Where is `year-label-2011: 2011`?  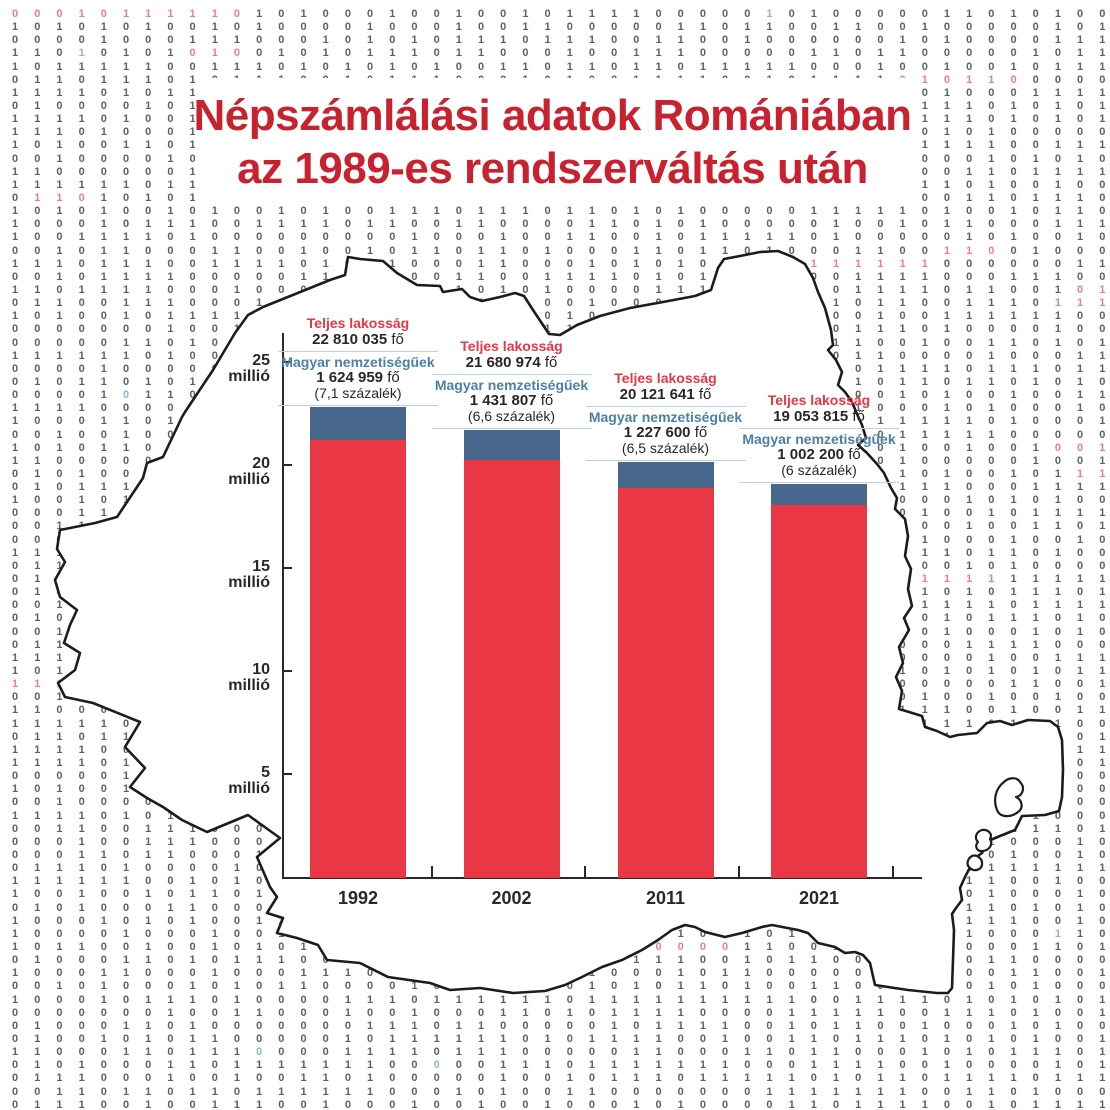 year-label-2011: 2011 is located at coordinates (665, 898).